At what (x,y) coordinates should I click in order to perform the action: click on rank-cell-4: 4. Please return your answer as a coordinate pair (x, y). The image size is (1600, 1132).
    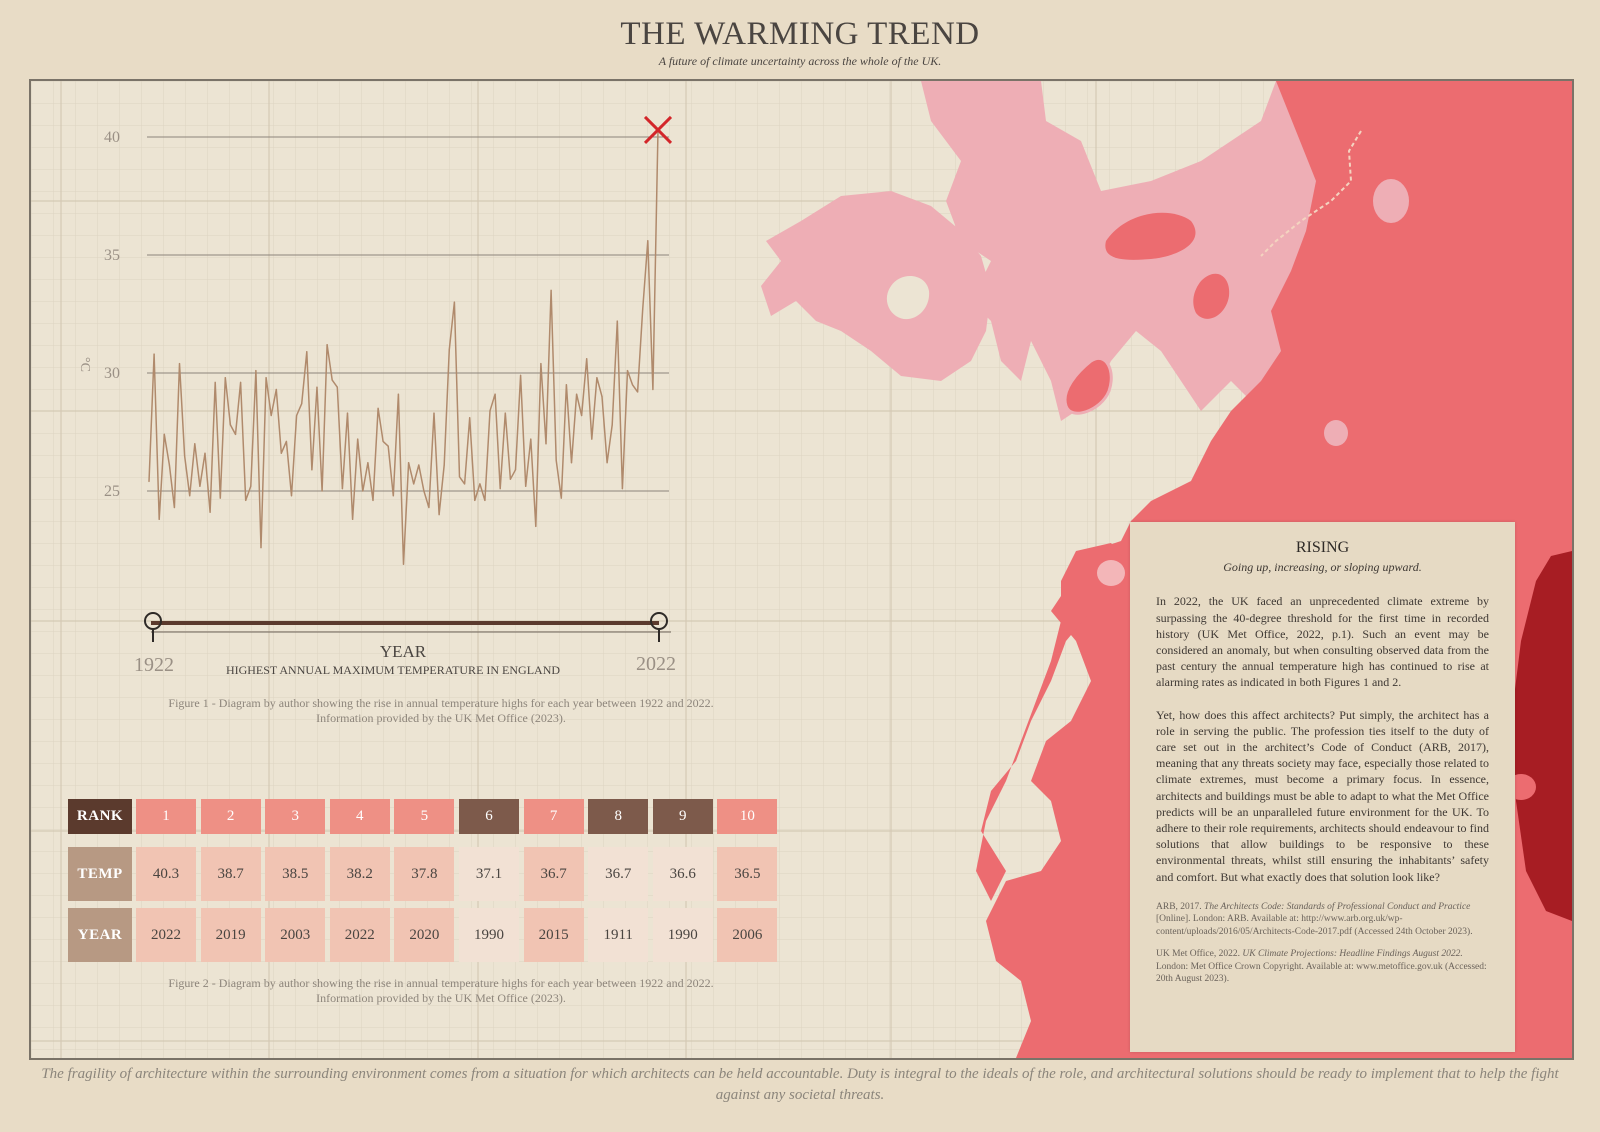
    Looking at the image, I should click on (359, 816).